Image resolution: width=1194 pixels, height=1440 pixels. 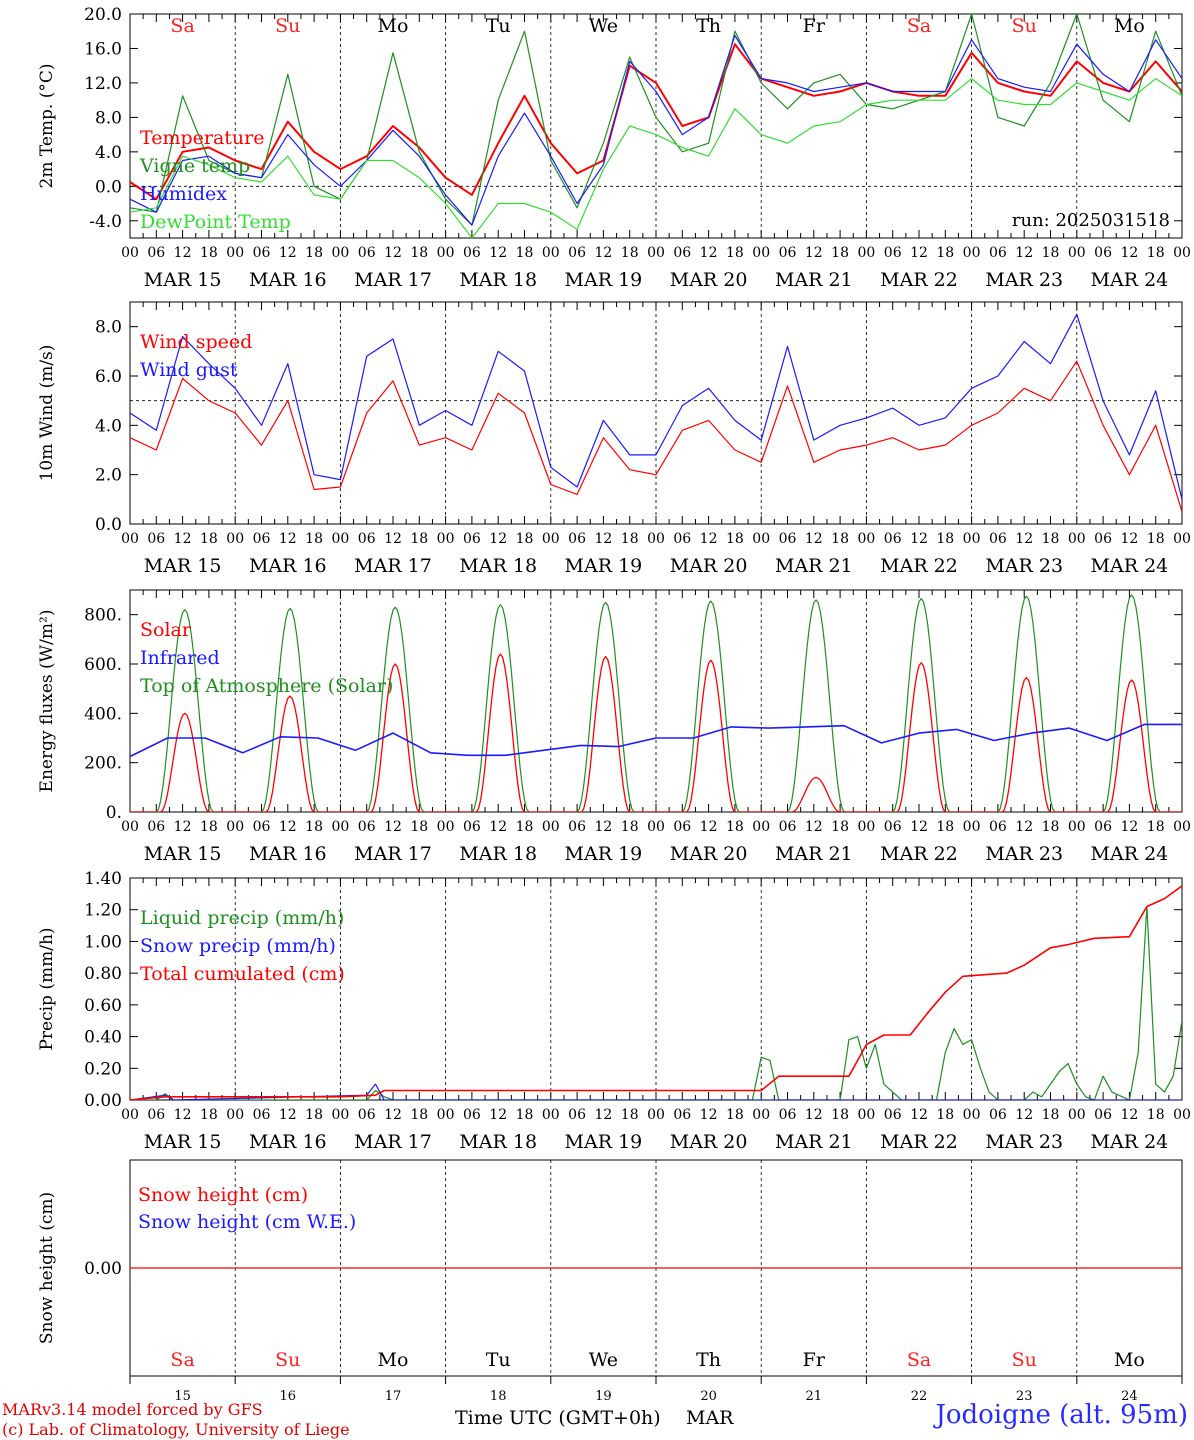 What do you see at coordinates (103, 764) in the screenshot?
I see `y-tick-label: 200.` at bounding box center [103, 764].